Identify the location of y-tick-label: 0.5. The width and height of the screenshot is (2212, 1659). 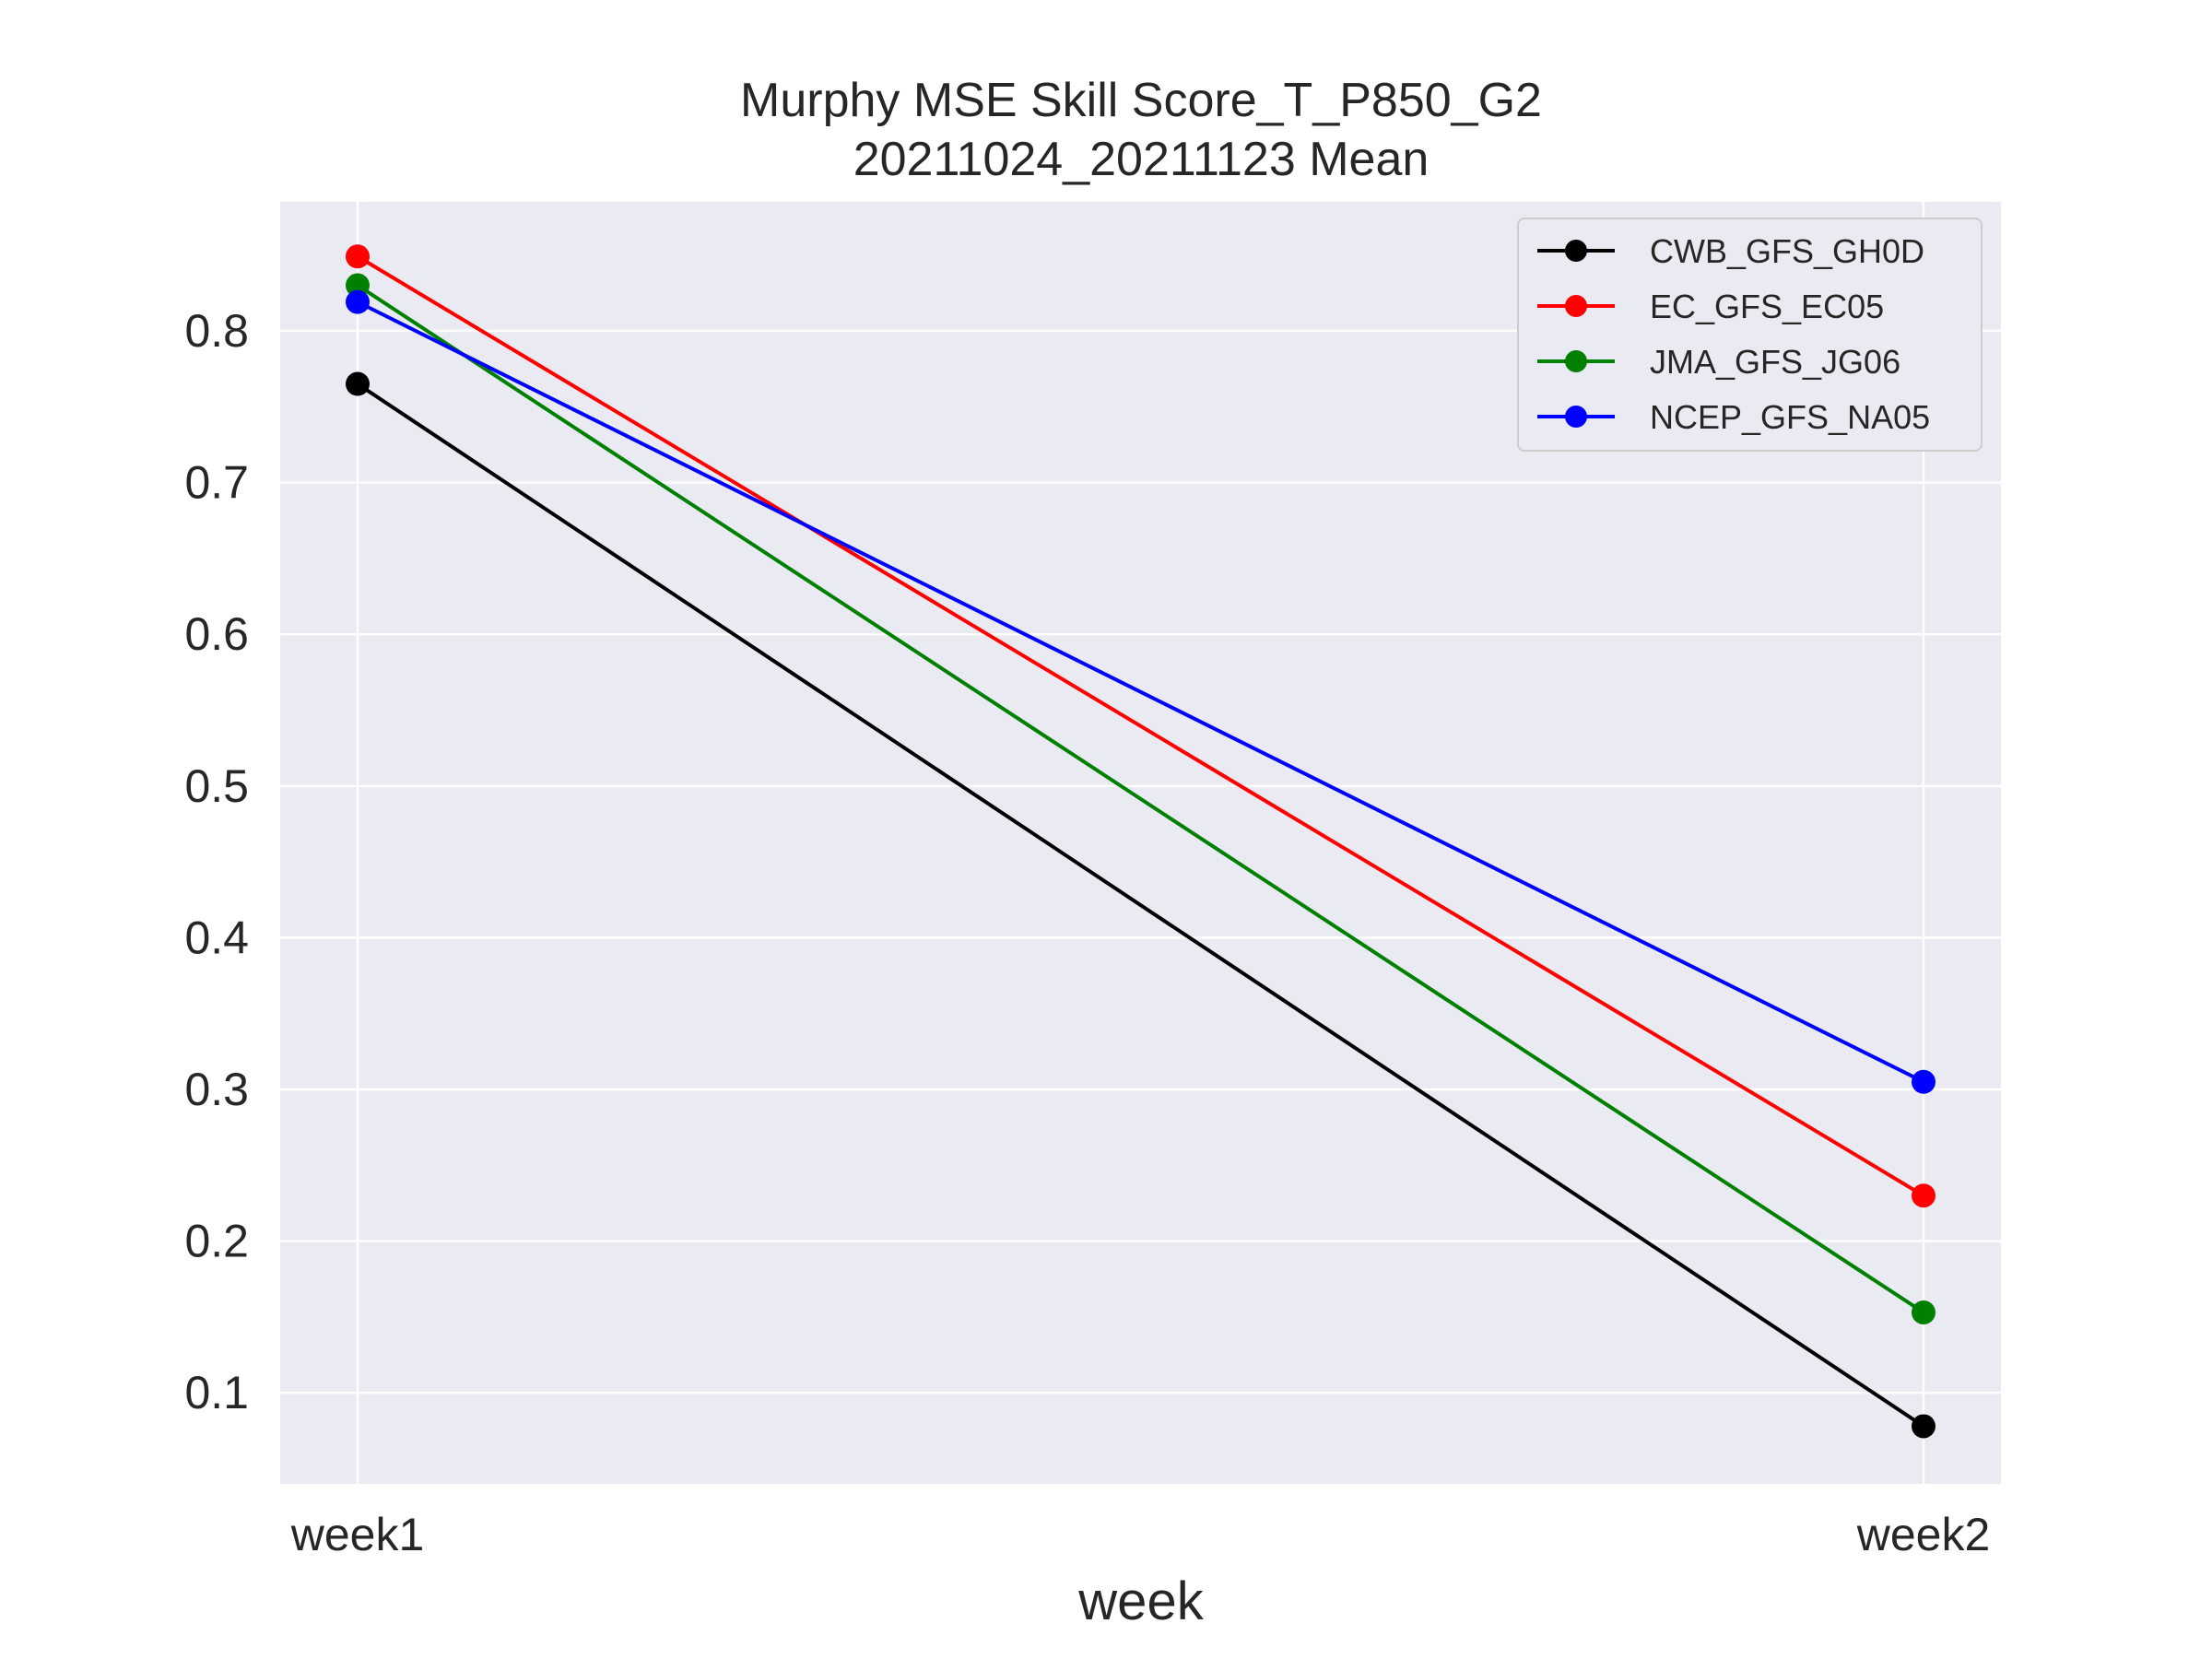
(216, 786).